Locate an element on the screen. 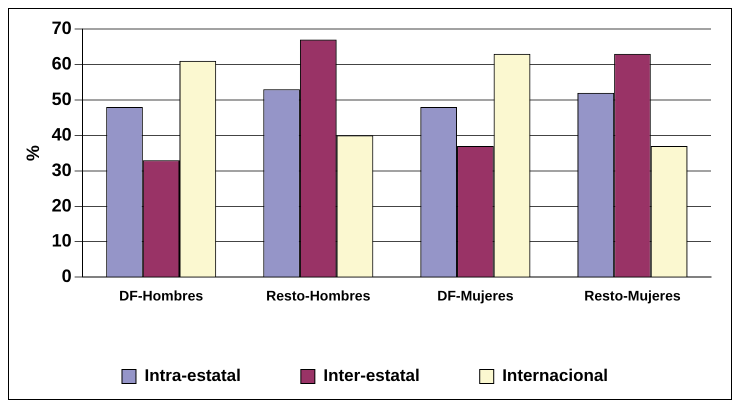  y-tick-label: 10 is located at coordinates (62, 240).